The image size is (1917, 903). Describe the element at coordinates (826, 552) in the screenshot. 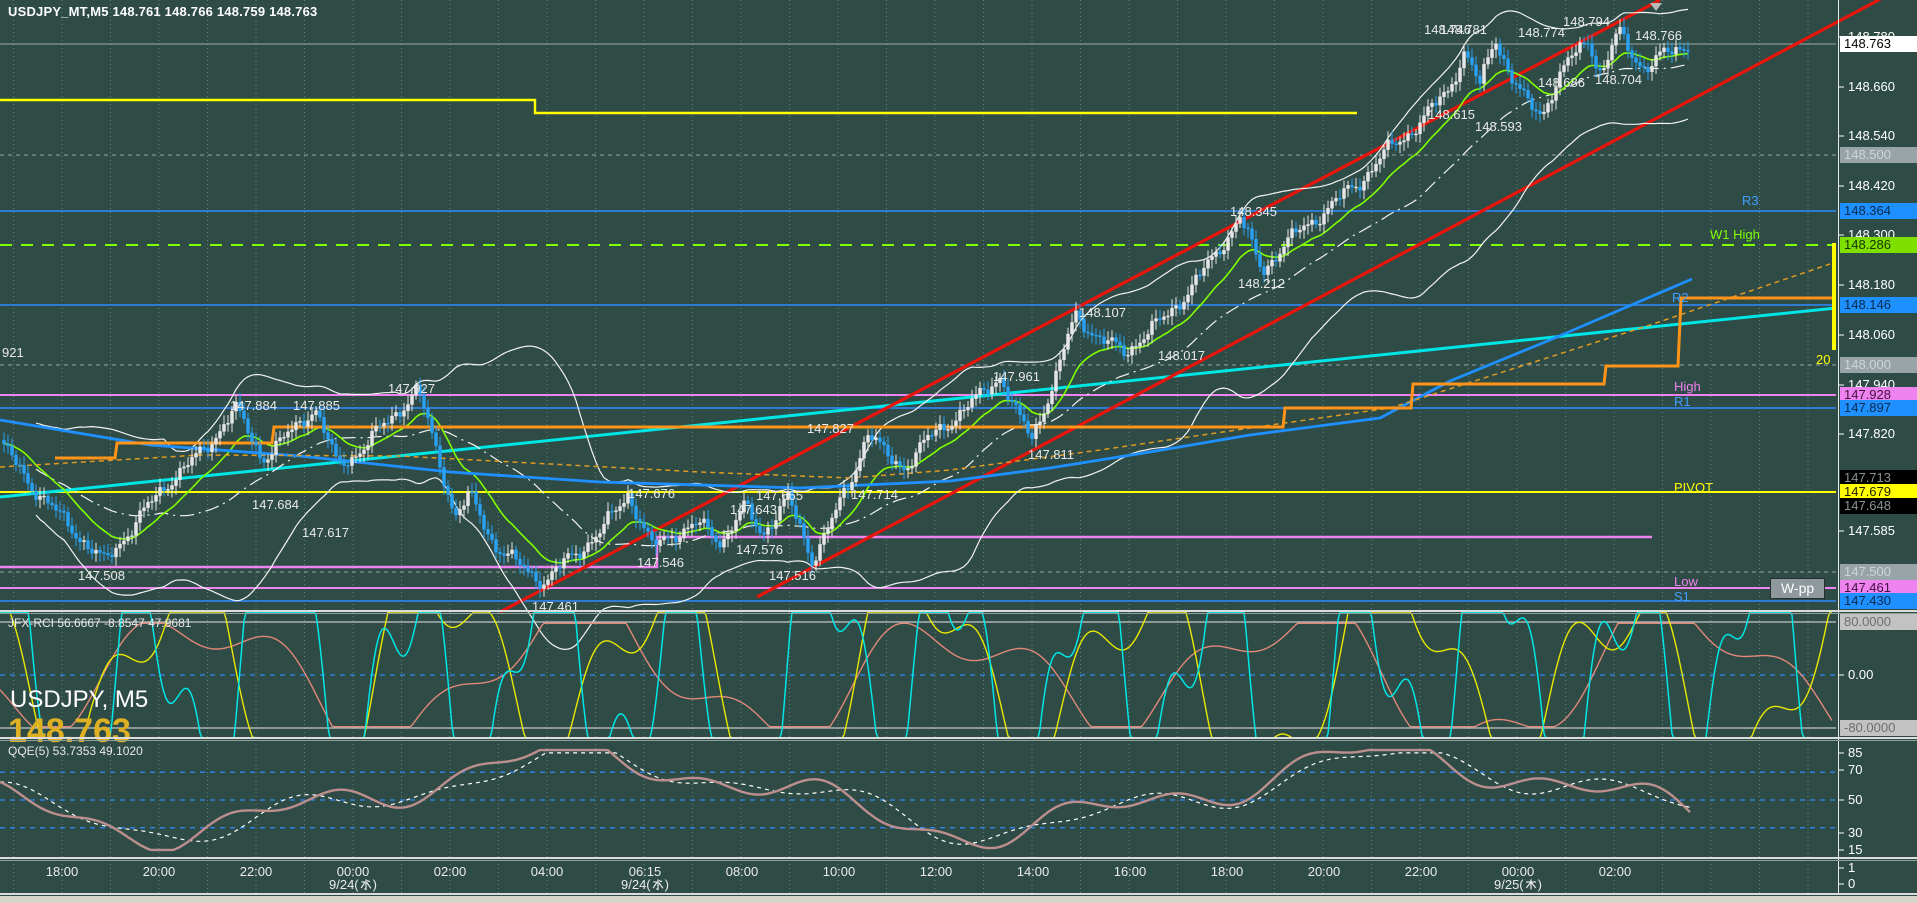

I see `violet-step-level` at that location.